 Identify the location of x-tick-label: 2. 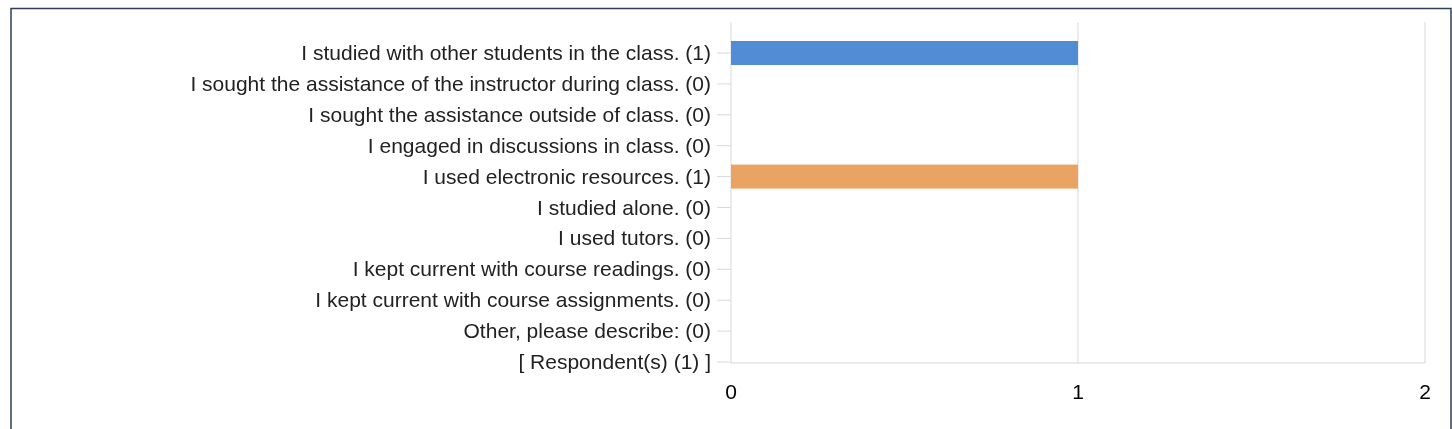
(1425, 391).